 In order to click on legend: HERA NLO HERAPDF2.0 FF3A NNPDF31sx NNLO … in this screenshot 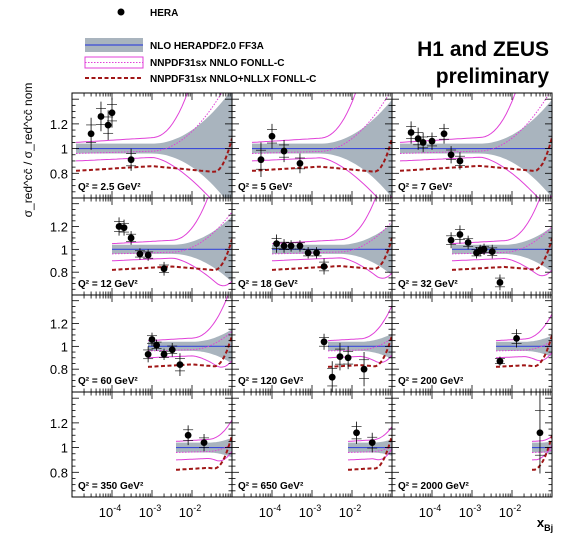, I will do `click(200, 46)`.